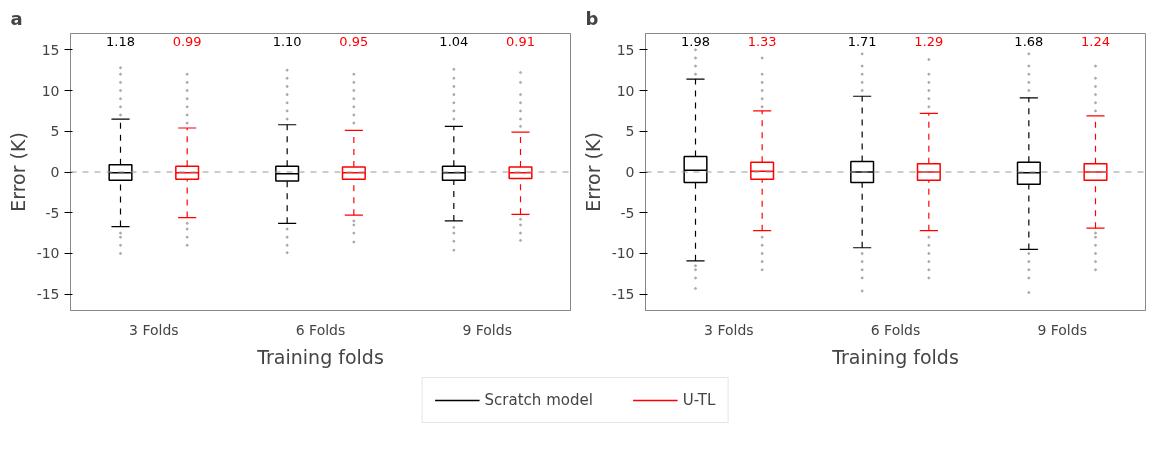  I want to click on text: 1.98, so click(695, 41).